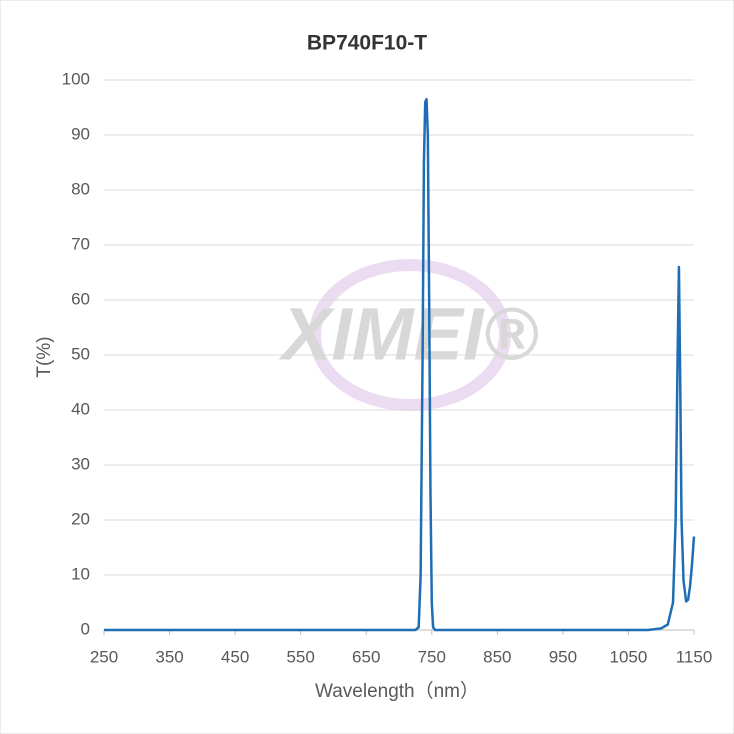  I want to click on watermark: XIMEI®, so click(408, 334).